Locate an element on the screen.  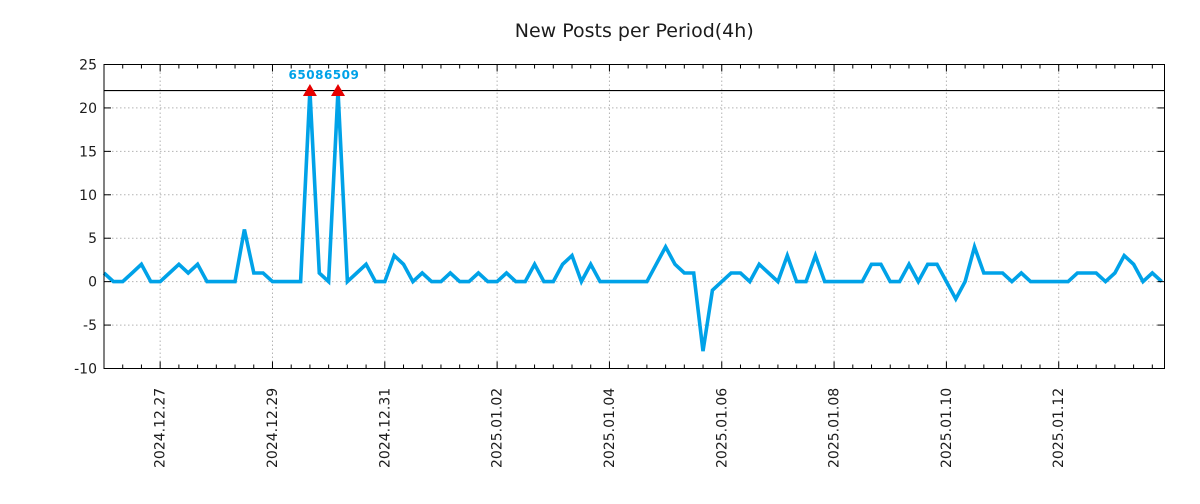
x-axis-tick-label: 2025.01.08 is located at coordinates (835, 428).